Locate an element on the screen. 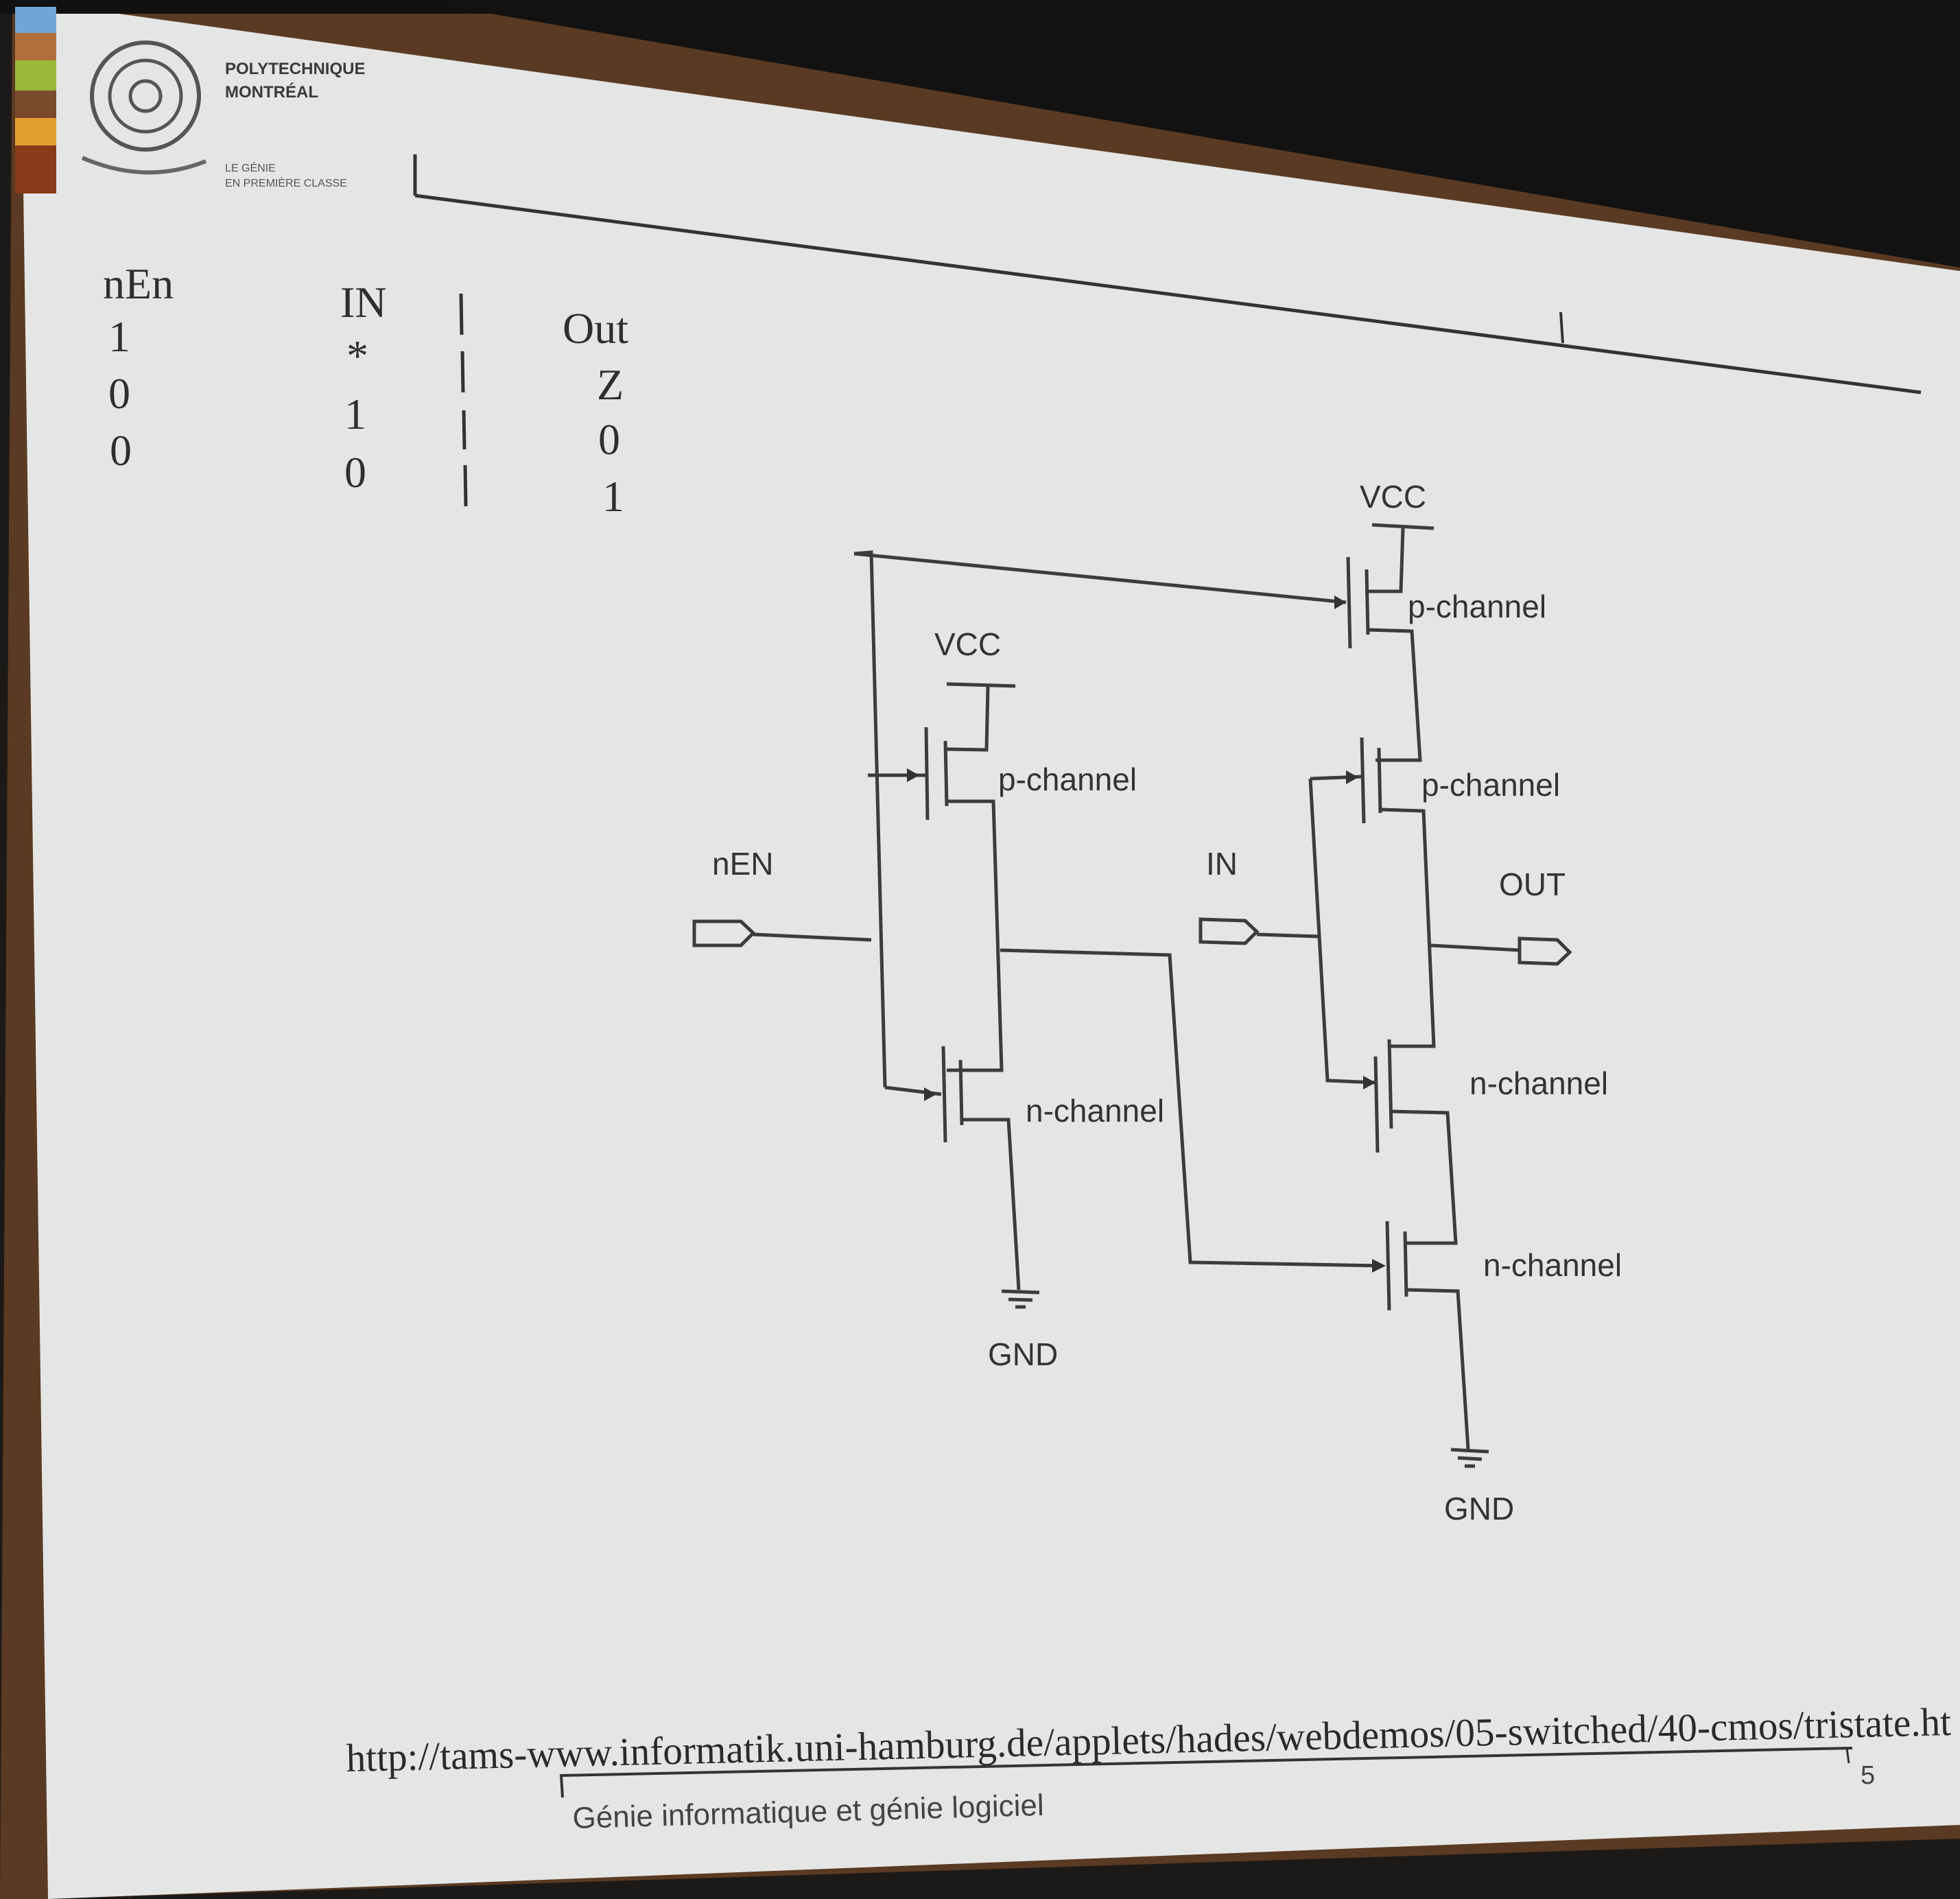  color-stripe is located at coordinates (35, 100).